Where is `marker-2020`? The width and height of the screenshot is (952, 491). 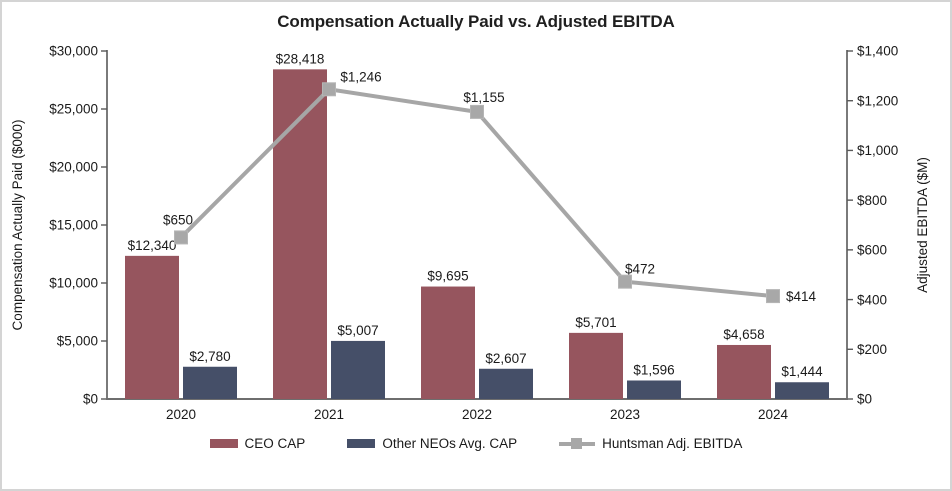 marker-2020 is located at coordinates (181, 237).